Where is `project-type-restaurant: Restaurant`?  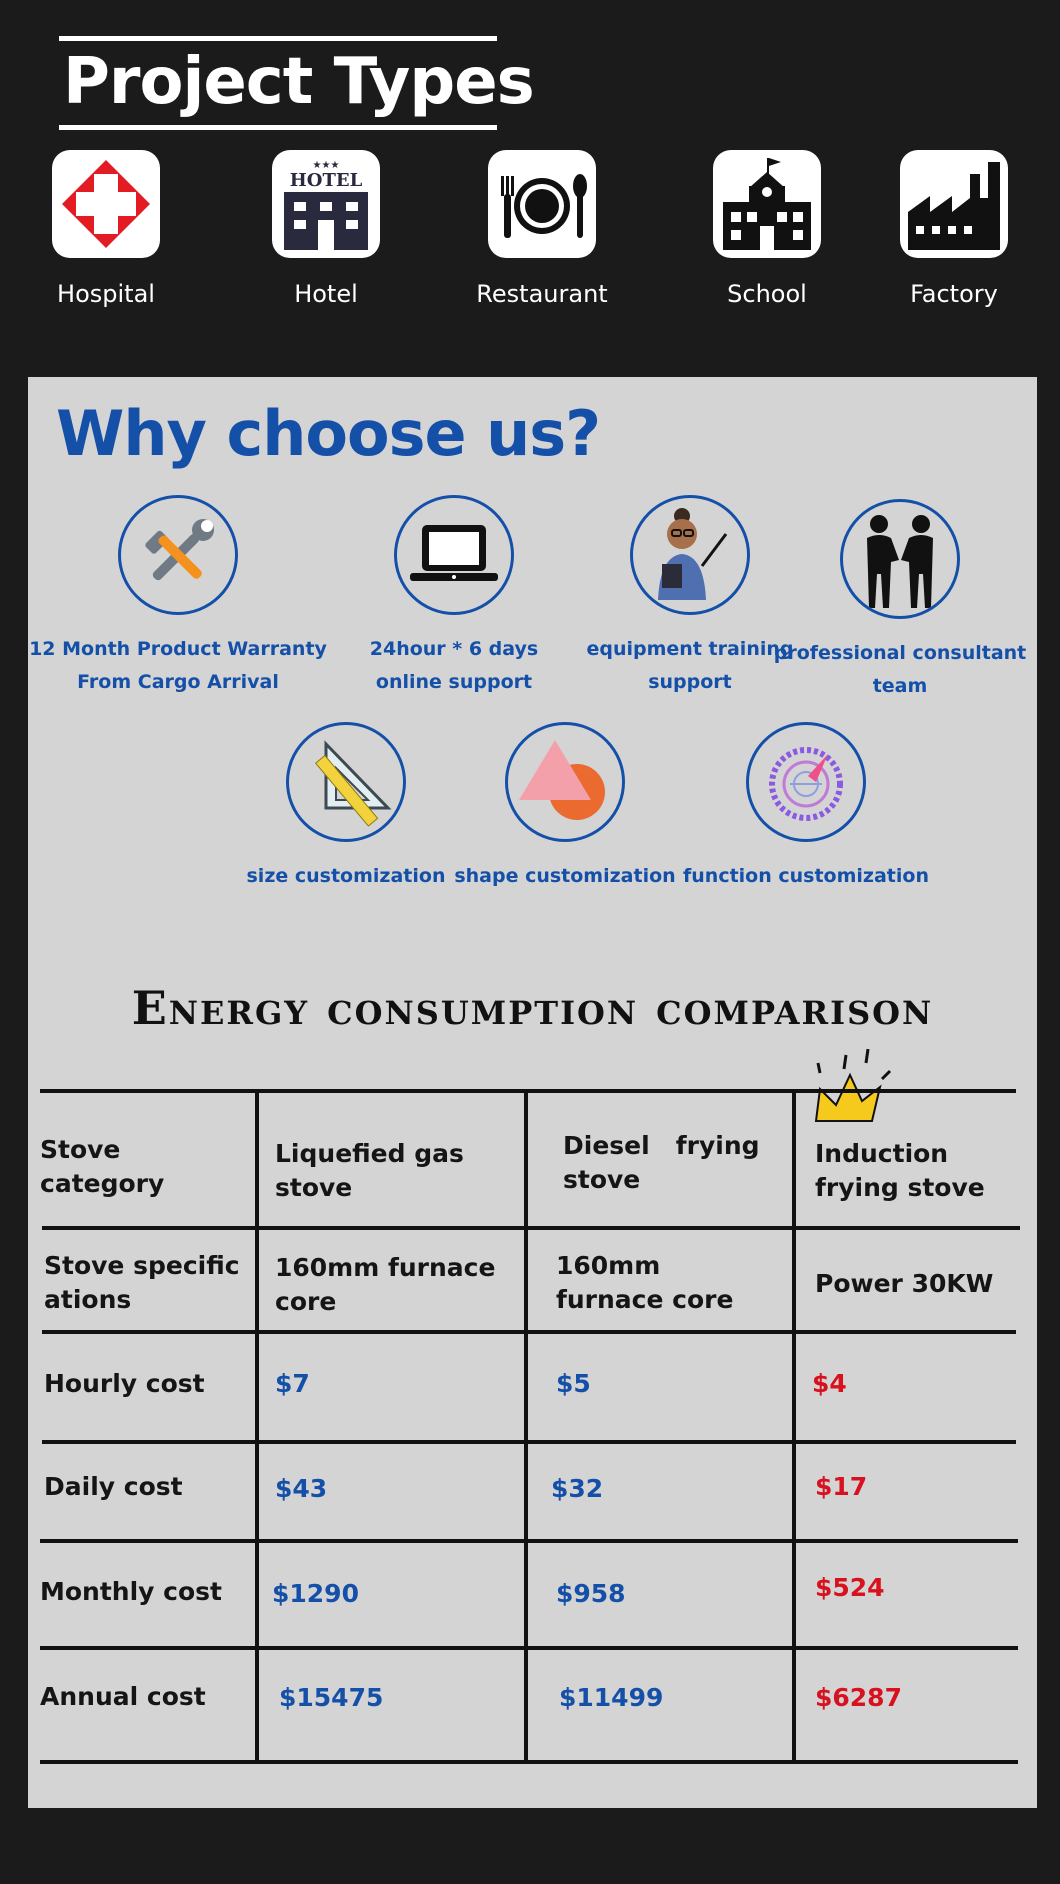
project-type-restaurant: Restaurant is located at coordinates (542, 229).